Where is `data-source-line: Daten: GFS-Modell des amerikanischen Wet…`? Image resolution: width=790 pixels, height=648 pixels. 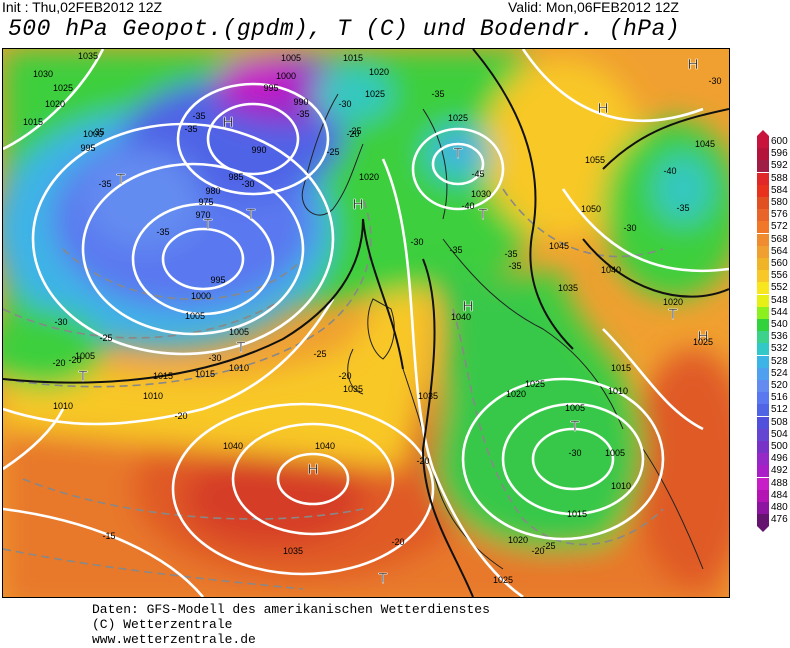 data-source-line: Daten: GFS-Modell des amerikanischen Wet… is located at coordinates (291, 609).